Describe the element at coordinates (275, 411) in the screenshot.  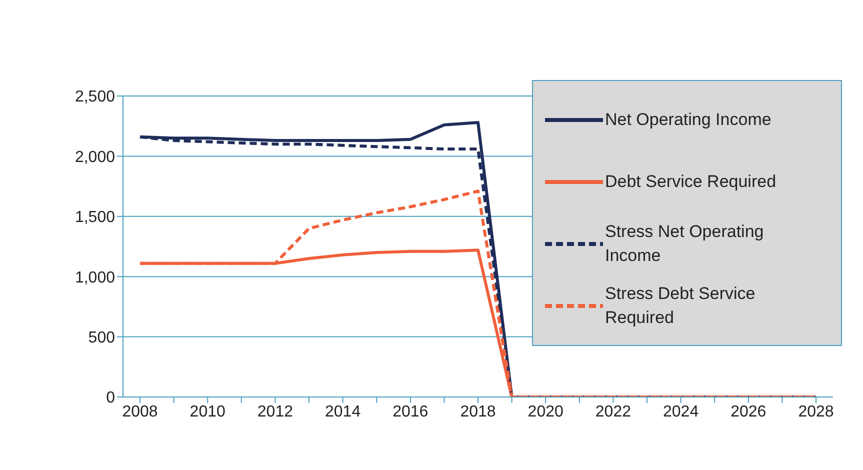
I see `x-tick-label: 2012` at that location.